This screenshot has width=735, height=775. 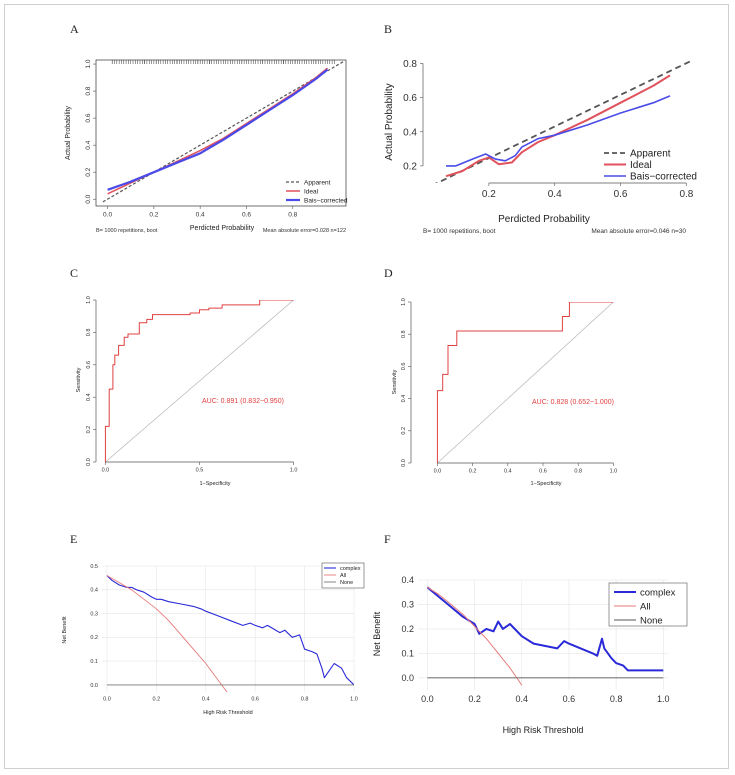 What do you see at coordinates (573, 402) in the screenshot?
I see `auc-annotation: AUC: 0.828 (0.652−1.000)` at bounding box center [573, 402].